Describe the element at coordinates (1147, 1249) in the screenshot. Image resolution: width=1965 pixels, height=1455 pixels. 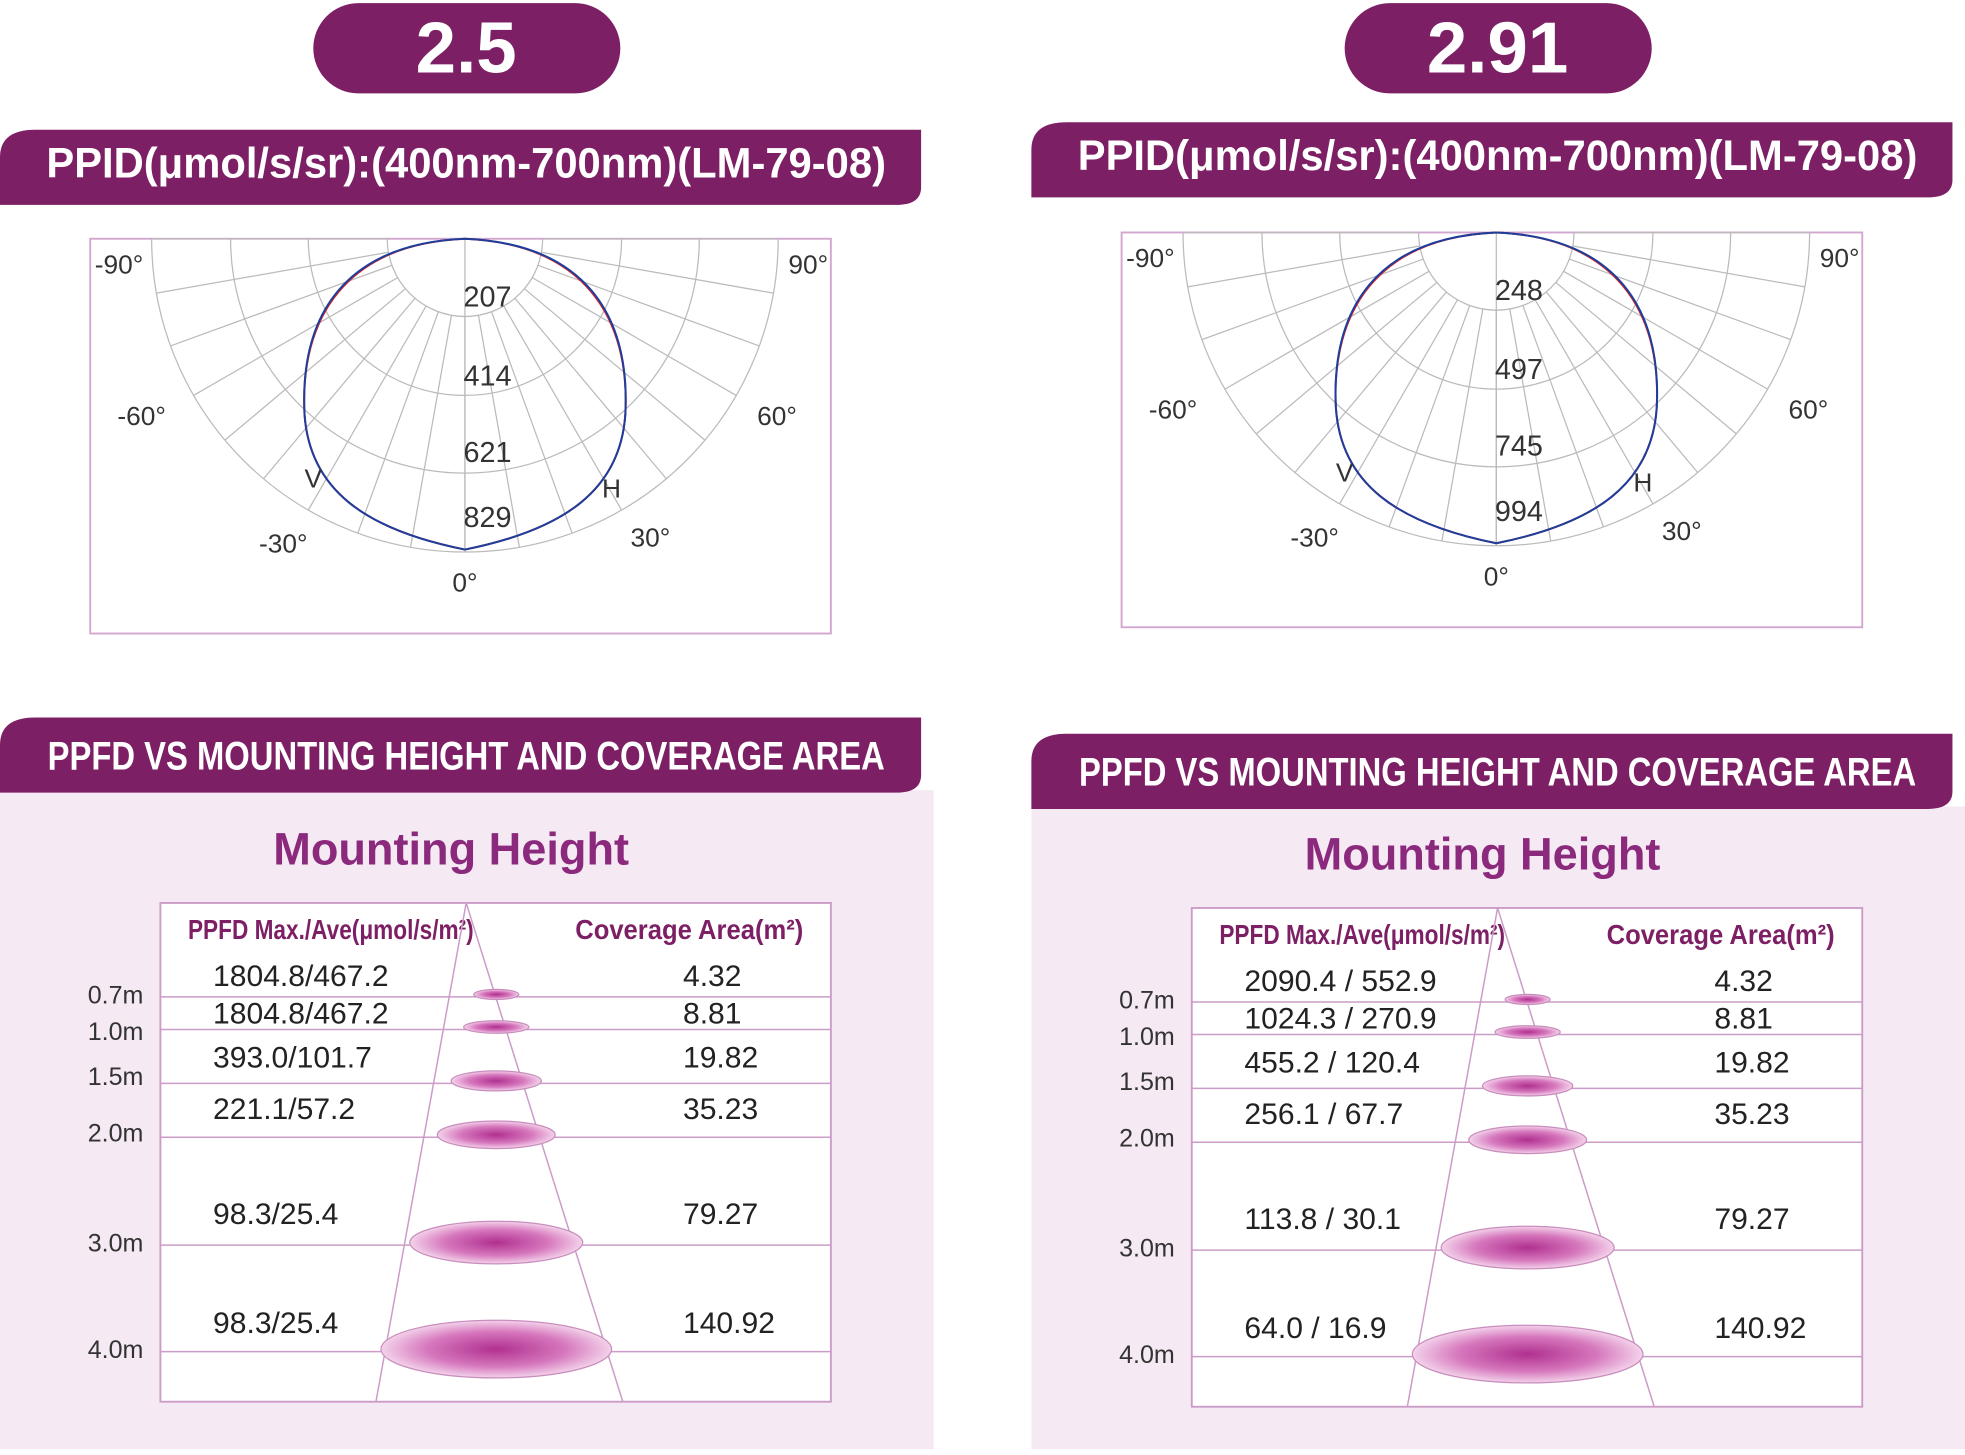
I see `height-label: 3.0m` at that location.